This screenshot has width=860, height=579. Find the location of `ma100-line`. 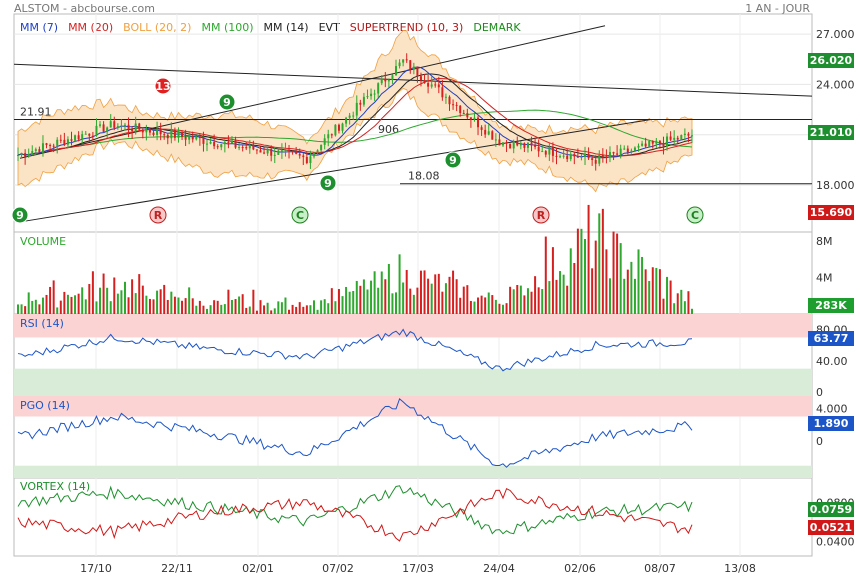

ma100-line is located at coordinates (355, 132).